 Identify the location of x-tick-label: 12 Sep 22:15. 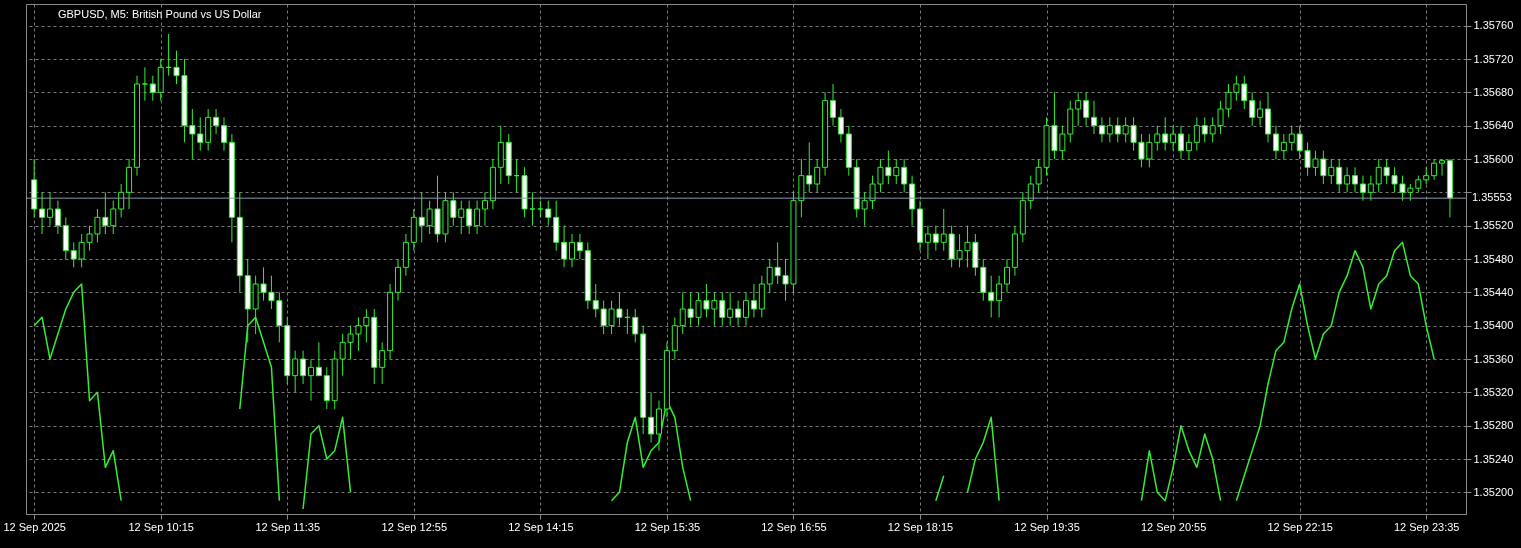
(1300, 526).